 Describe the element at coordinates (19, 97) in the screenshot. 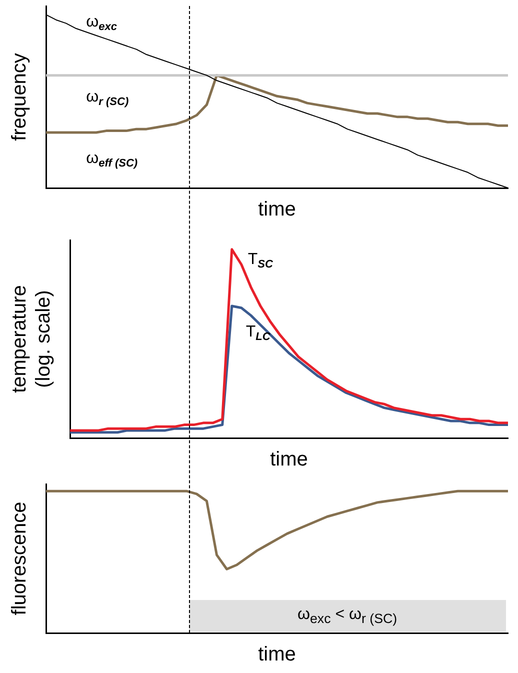

I see `y-axis-title: frequency` at that location.